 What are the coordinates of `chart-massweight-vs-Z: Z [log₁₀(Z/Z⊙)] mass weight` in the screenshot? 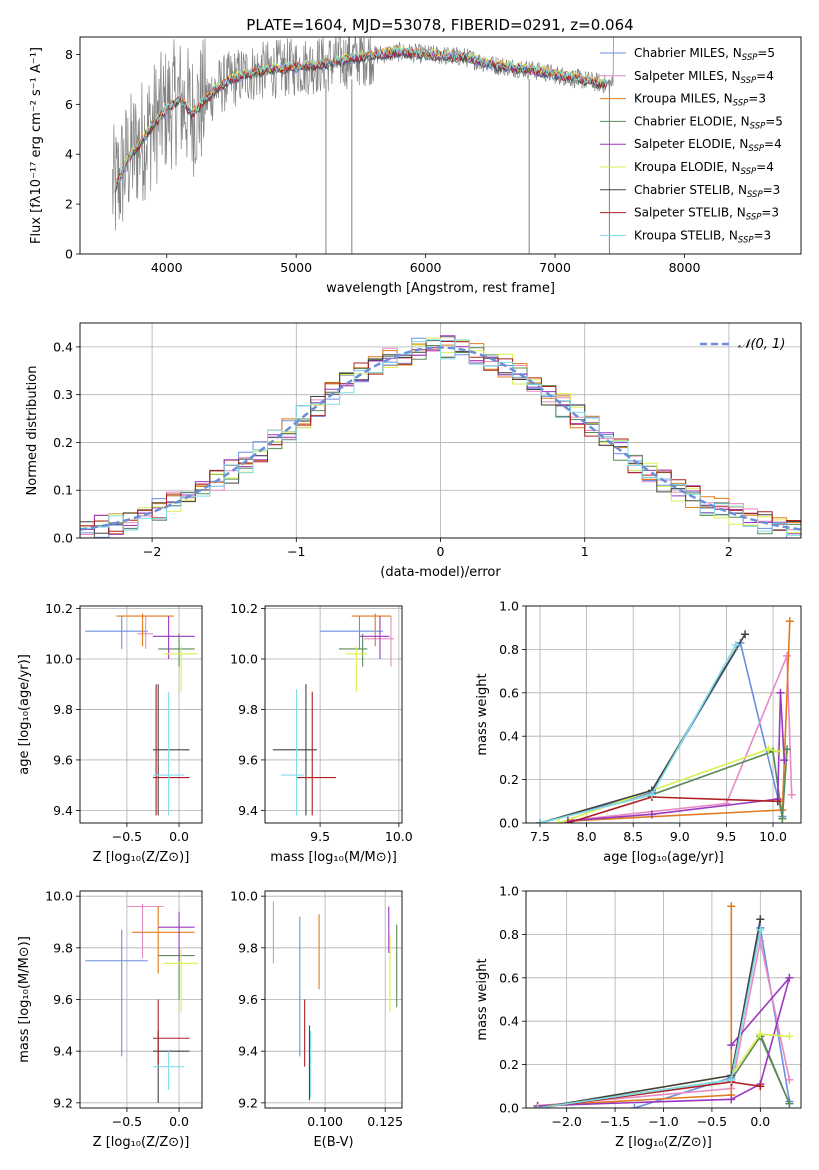 It's located at (638, 1020).